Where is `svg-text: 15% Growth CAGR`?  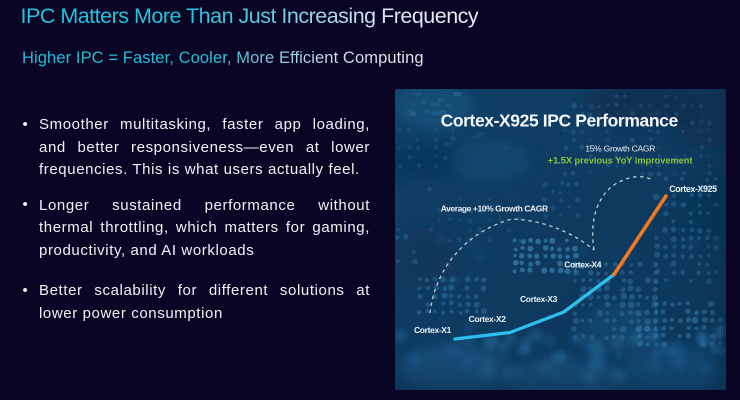
svg-text: 15% Growth CAGR is located at coordinates (620, 148).